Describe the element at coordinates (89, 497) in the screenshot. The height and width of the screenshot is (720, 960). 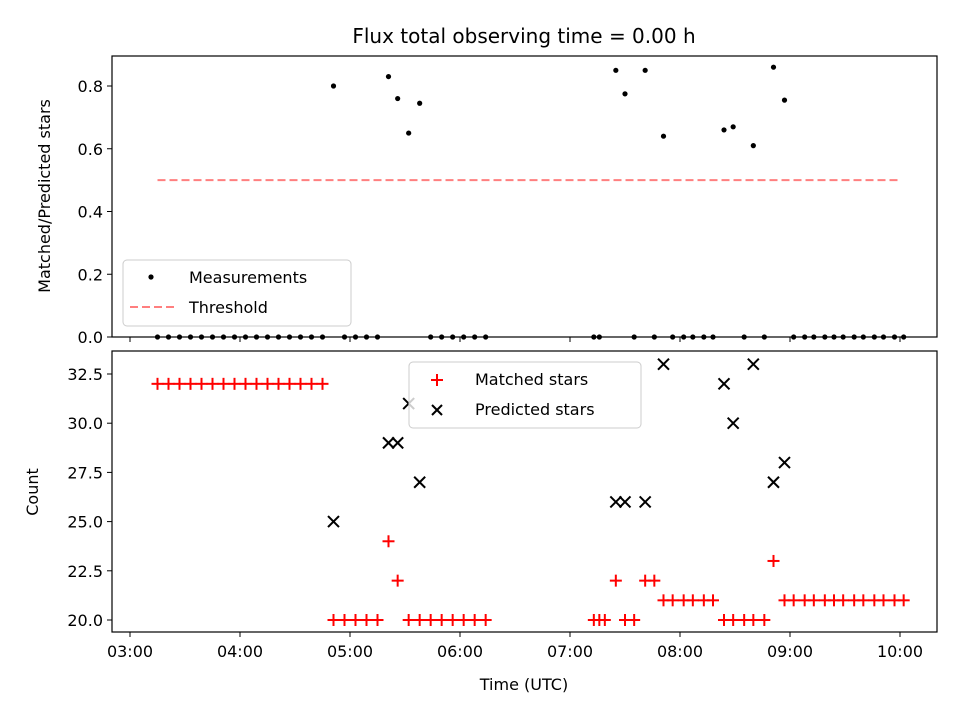
I see `bottom-y-ticks: 20.0 22.5 25.0 27.5 30.0 32.5` at that location.